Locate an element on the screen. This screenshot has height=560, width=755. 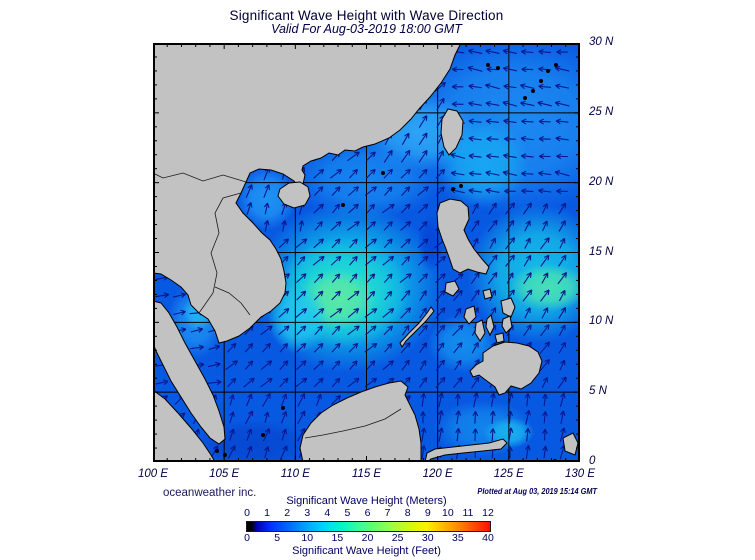
land-mindoro is located at coordinates (452, 288).